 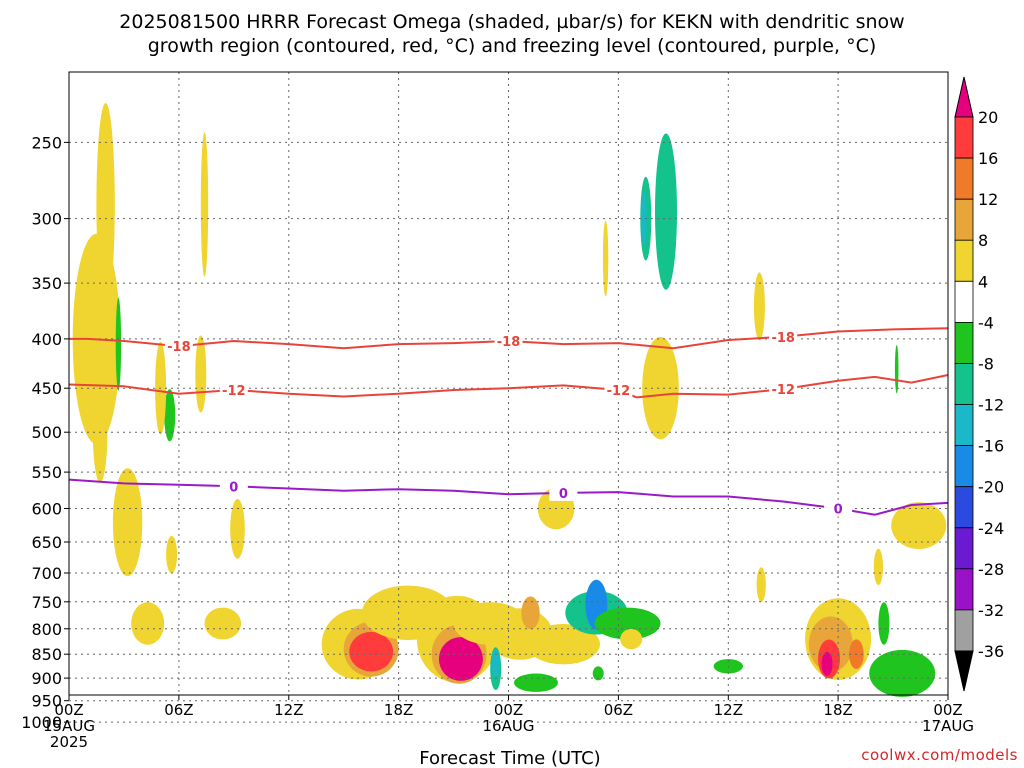 What do you see at coordinates (509, 726) in the screenshot?
I see `x-date-label: 16AUG` at bounding box center [509, 726].